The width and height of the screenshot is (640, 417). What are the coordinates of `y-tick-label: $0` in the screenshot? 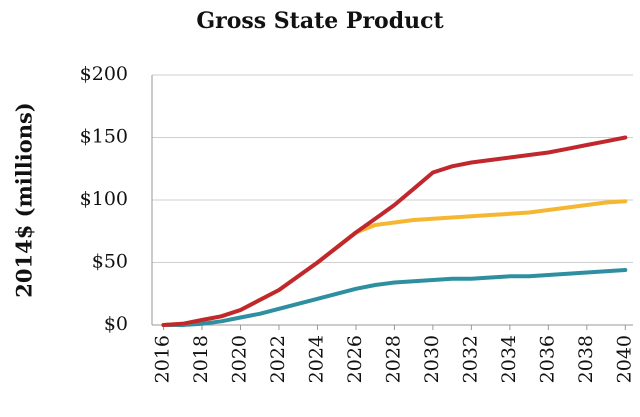 It's located at (116, 324).